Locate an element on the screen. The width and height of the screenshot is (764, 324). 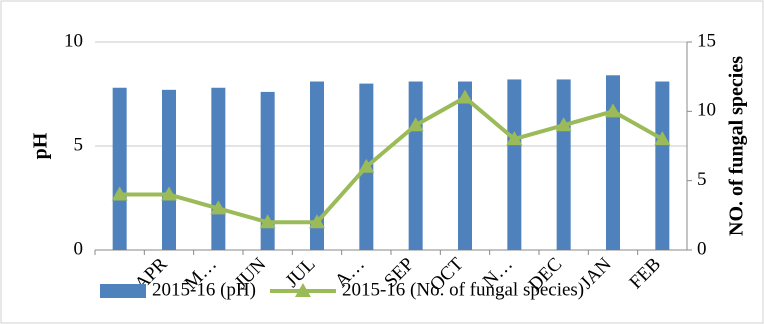
y2-tick-label: 5 is located at coordinates (702, 179).